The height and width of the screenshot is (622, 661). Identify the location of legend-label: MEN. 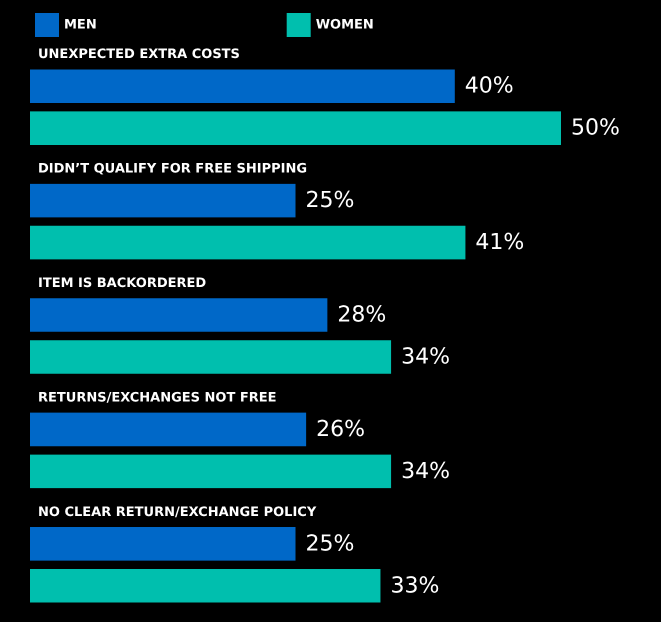
(80, 25).